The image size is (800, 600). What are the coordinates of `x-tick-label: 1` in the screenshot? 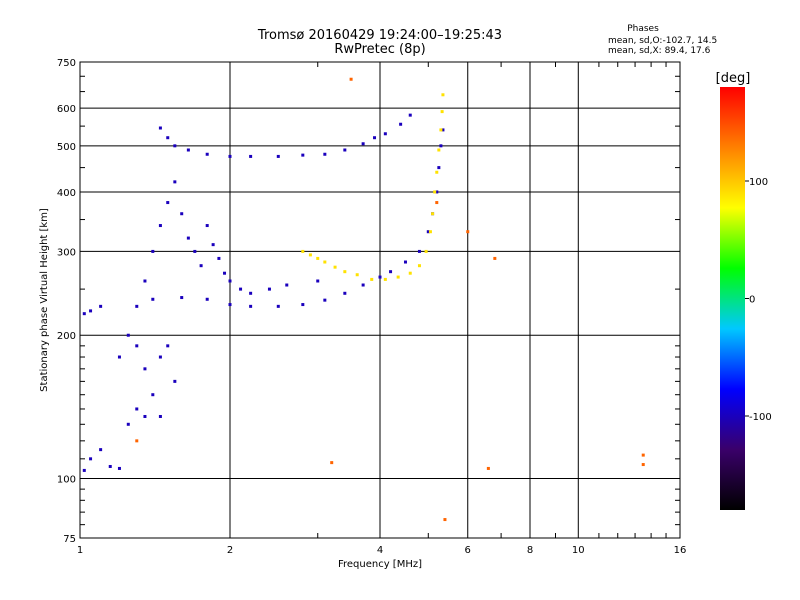 It's located at (80, 550).